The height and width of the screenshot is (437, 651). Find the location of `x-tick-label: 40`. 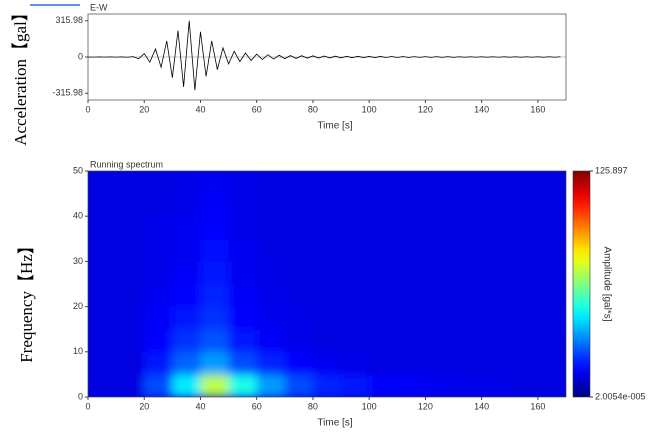

x-tick-label: 40 is located at coordinates (200, 109).